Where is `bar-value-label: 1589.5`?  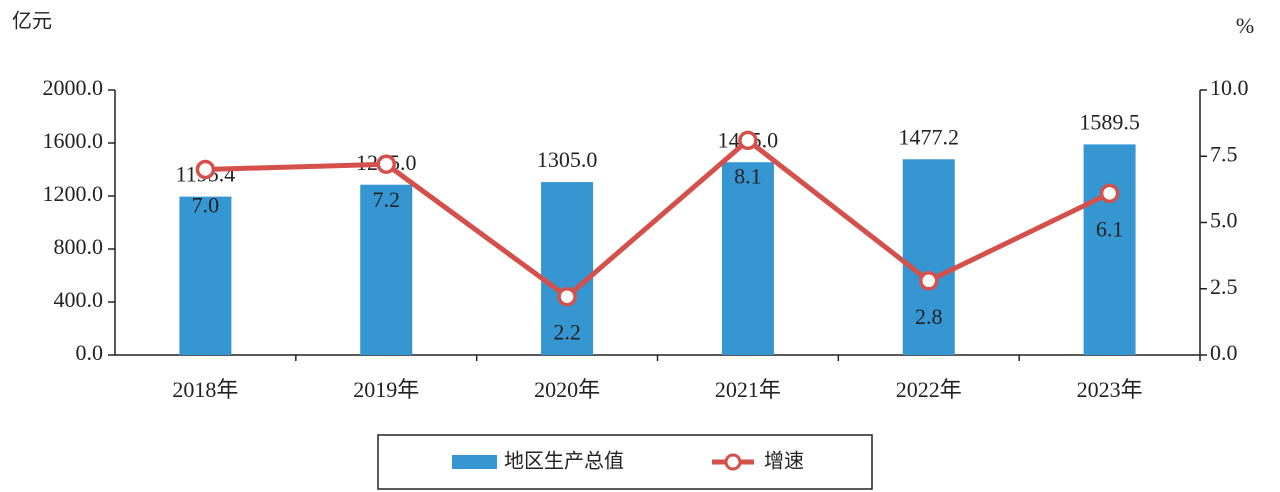 bar-value-label: 1589.5 is located at coordinates (1109, 121).